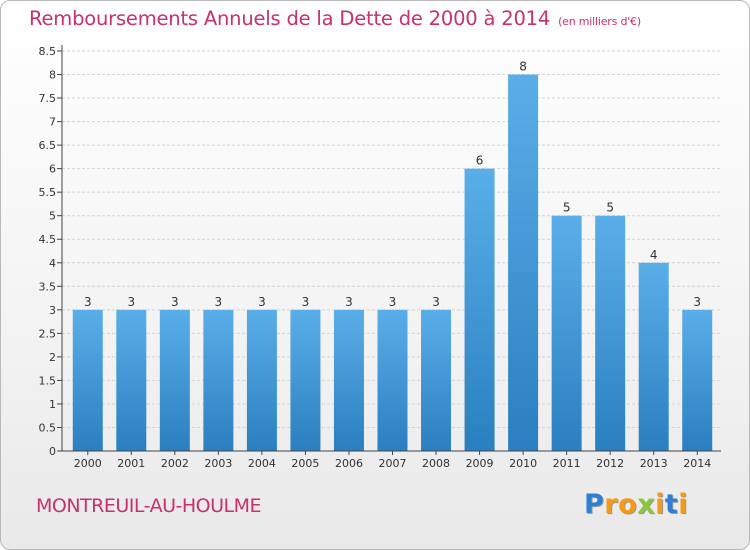 The width and height of the screenshot is (750, 550). What do you see at coordinates (52, 169) in the screenshot?
I see `y-tick-label: 6` at bounding box center [52, 169].